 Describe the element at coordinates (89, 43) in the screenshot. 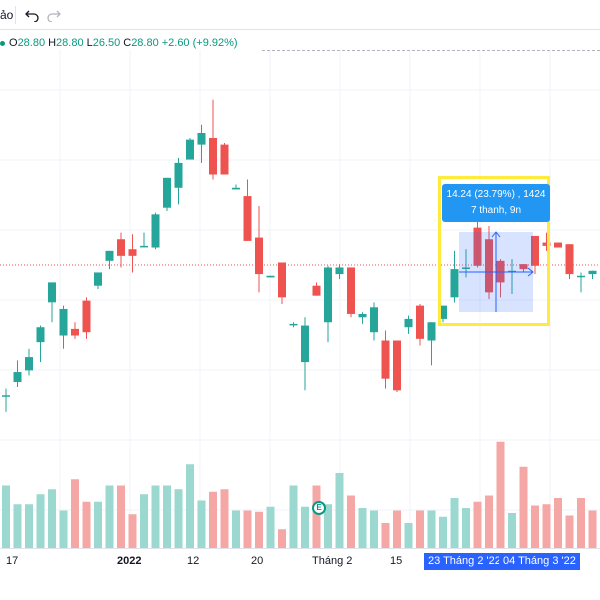

I see `low-label: L` at that location.